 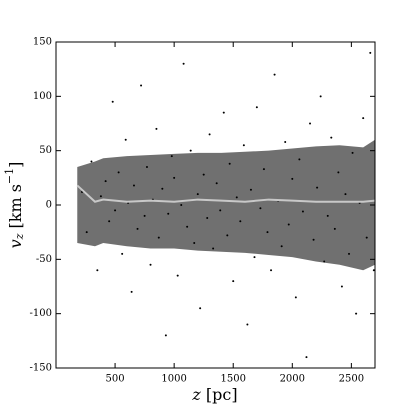 What do you see at coordinates (42, 96) in the screenshot?
I see `y-tick-label: 100` at bounding box center [42, 96].